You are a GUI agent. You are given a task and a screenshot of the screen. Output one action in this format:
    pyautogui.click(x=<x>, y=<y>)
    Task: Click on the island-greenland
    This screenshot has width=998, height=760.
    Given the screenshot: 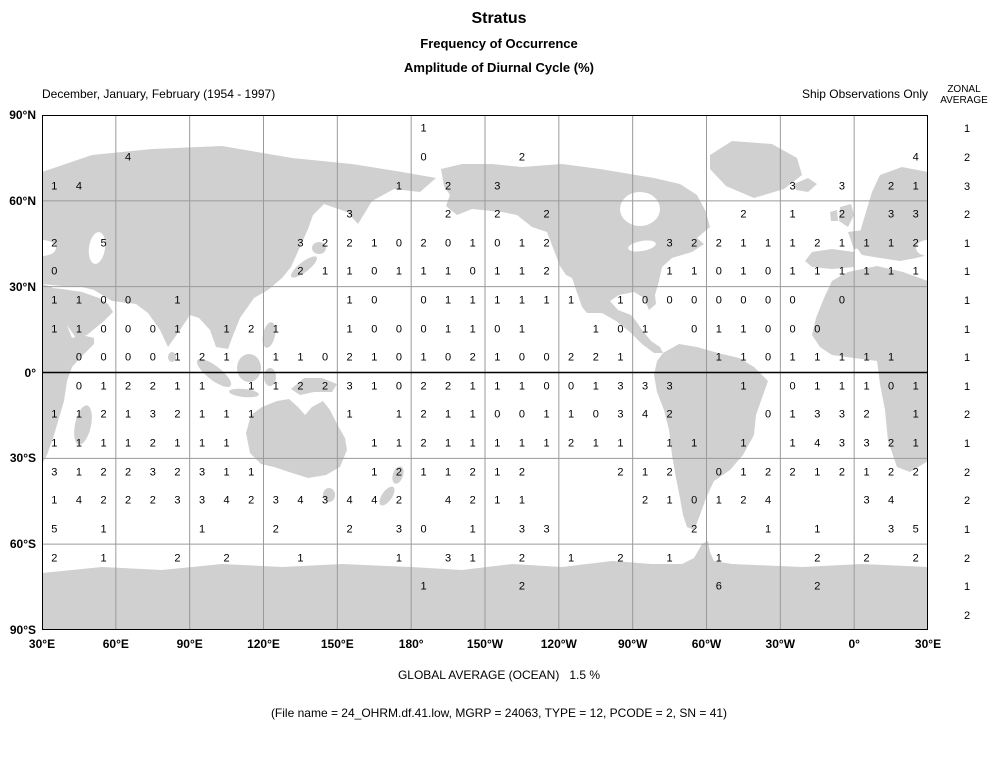 What is the action you would take?
    pyautogui.click(x=756, y=169)
    